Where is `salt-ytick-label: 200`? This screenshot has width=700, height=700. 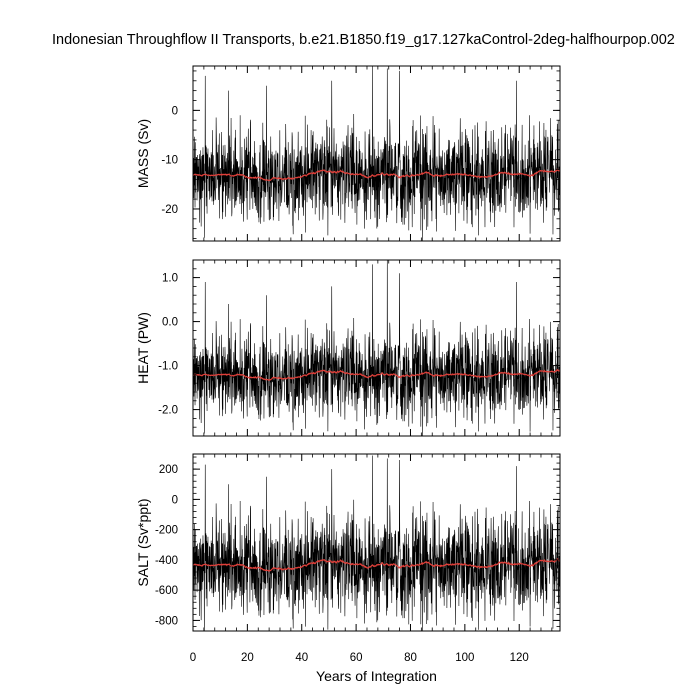 salt-ytick-label: 200 is located at coordinates (168, 470).